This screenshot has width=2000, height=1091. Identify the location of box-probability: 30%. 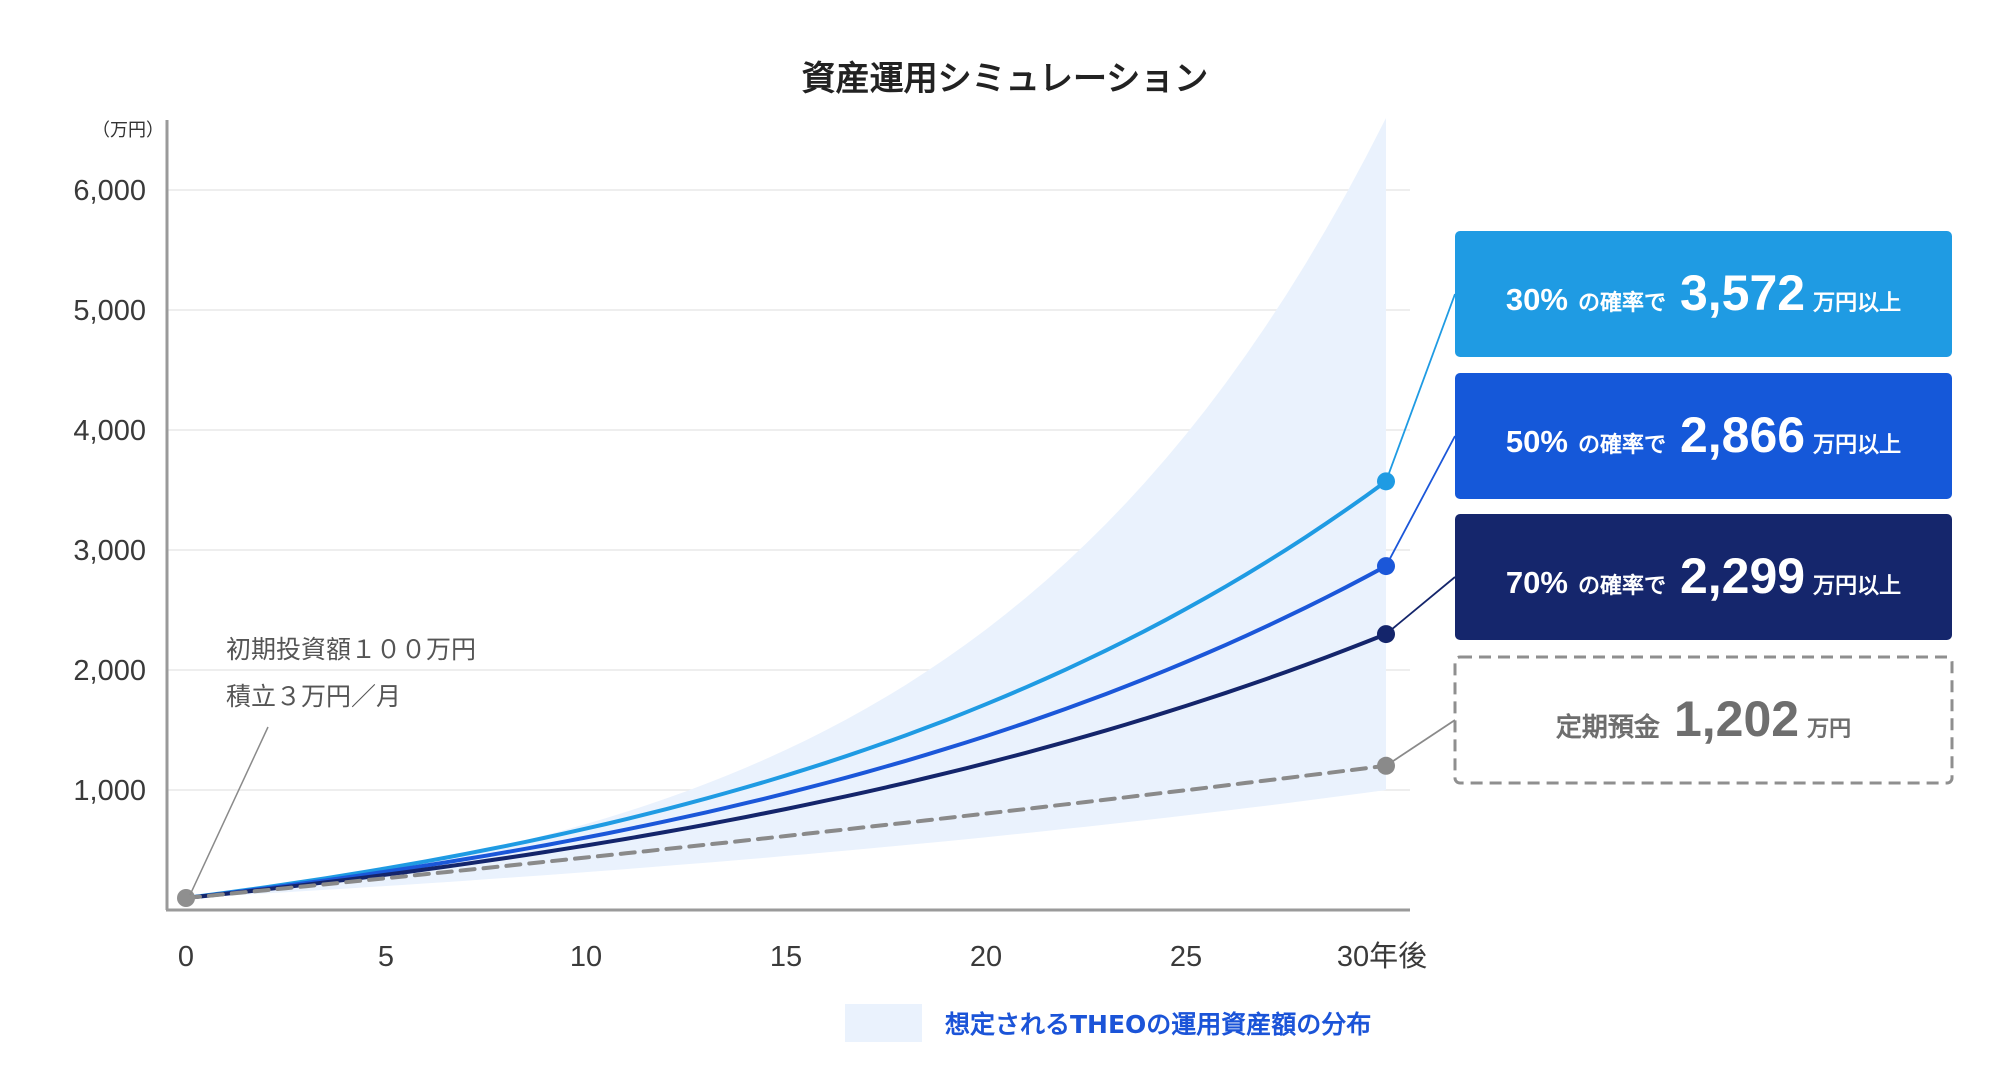
(1537, 299).